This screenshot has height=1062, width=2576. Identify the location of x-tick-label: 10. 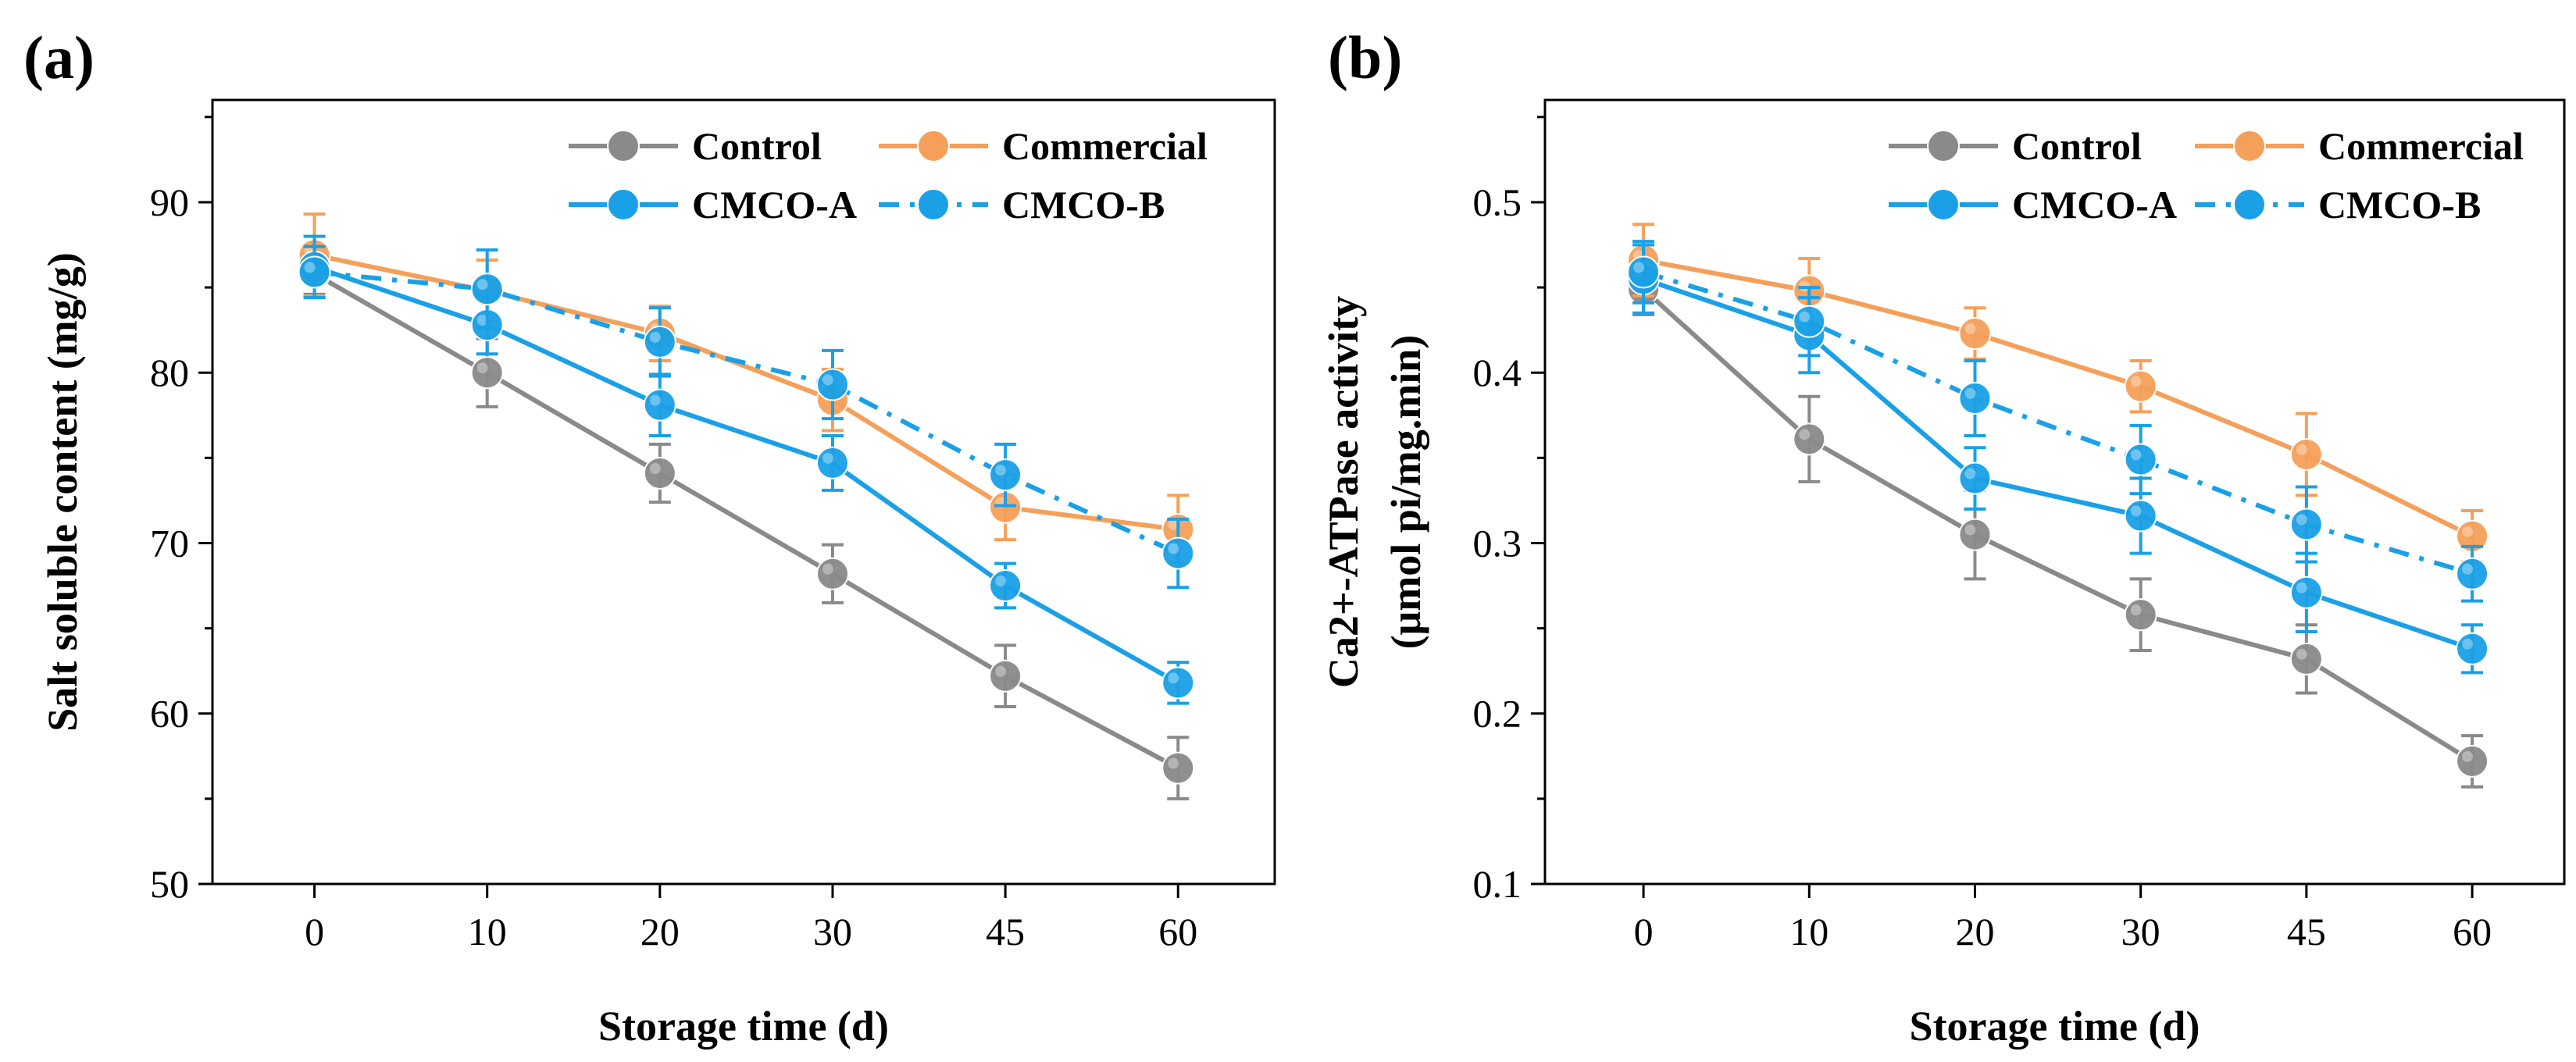
(487, 931).